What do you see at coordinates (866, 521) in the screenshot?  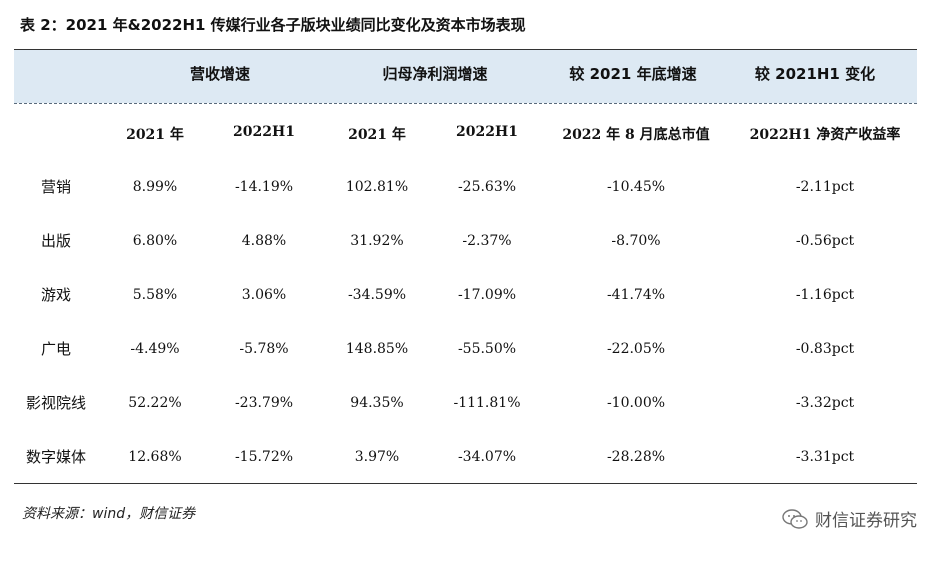 I see `watermark-text: 财信证券研究` at bounding box center [866, 521].